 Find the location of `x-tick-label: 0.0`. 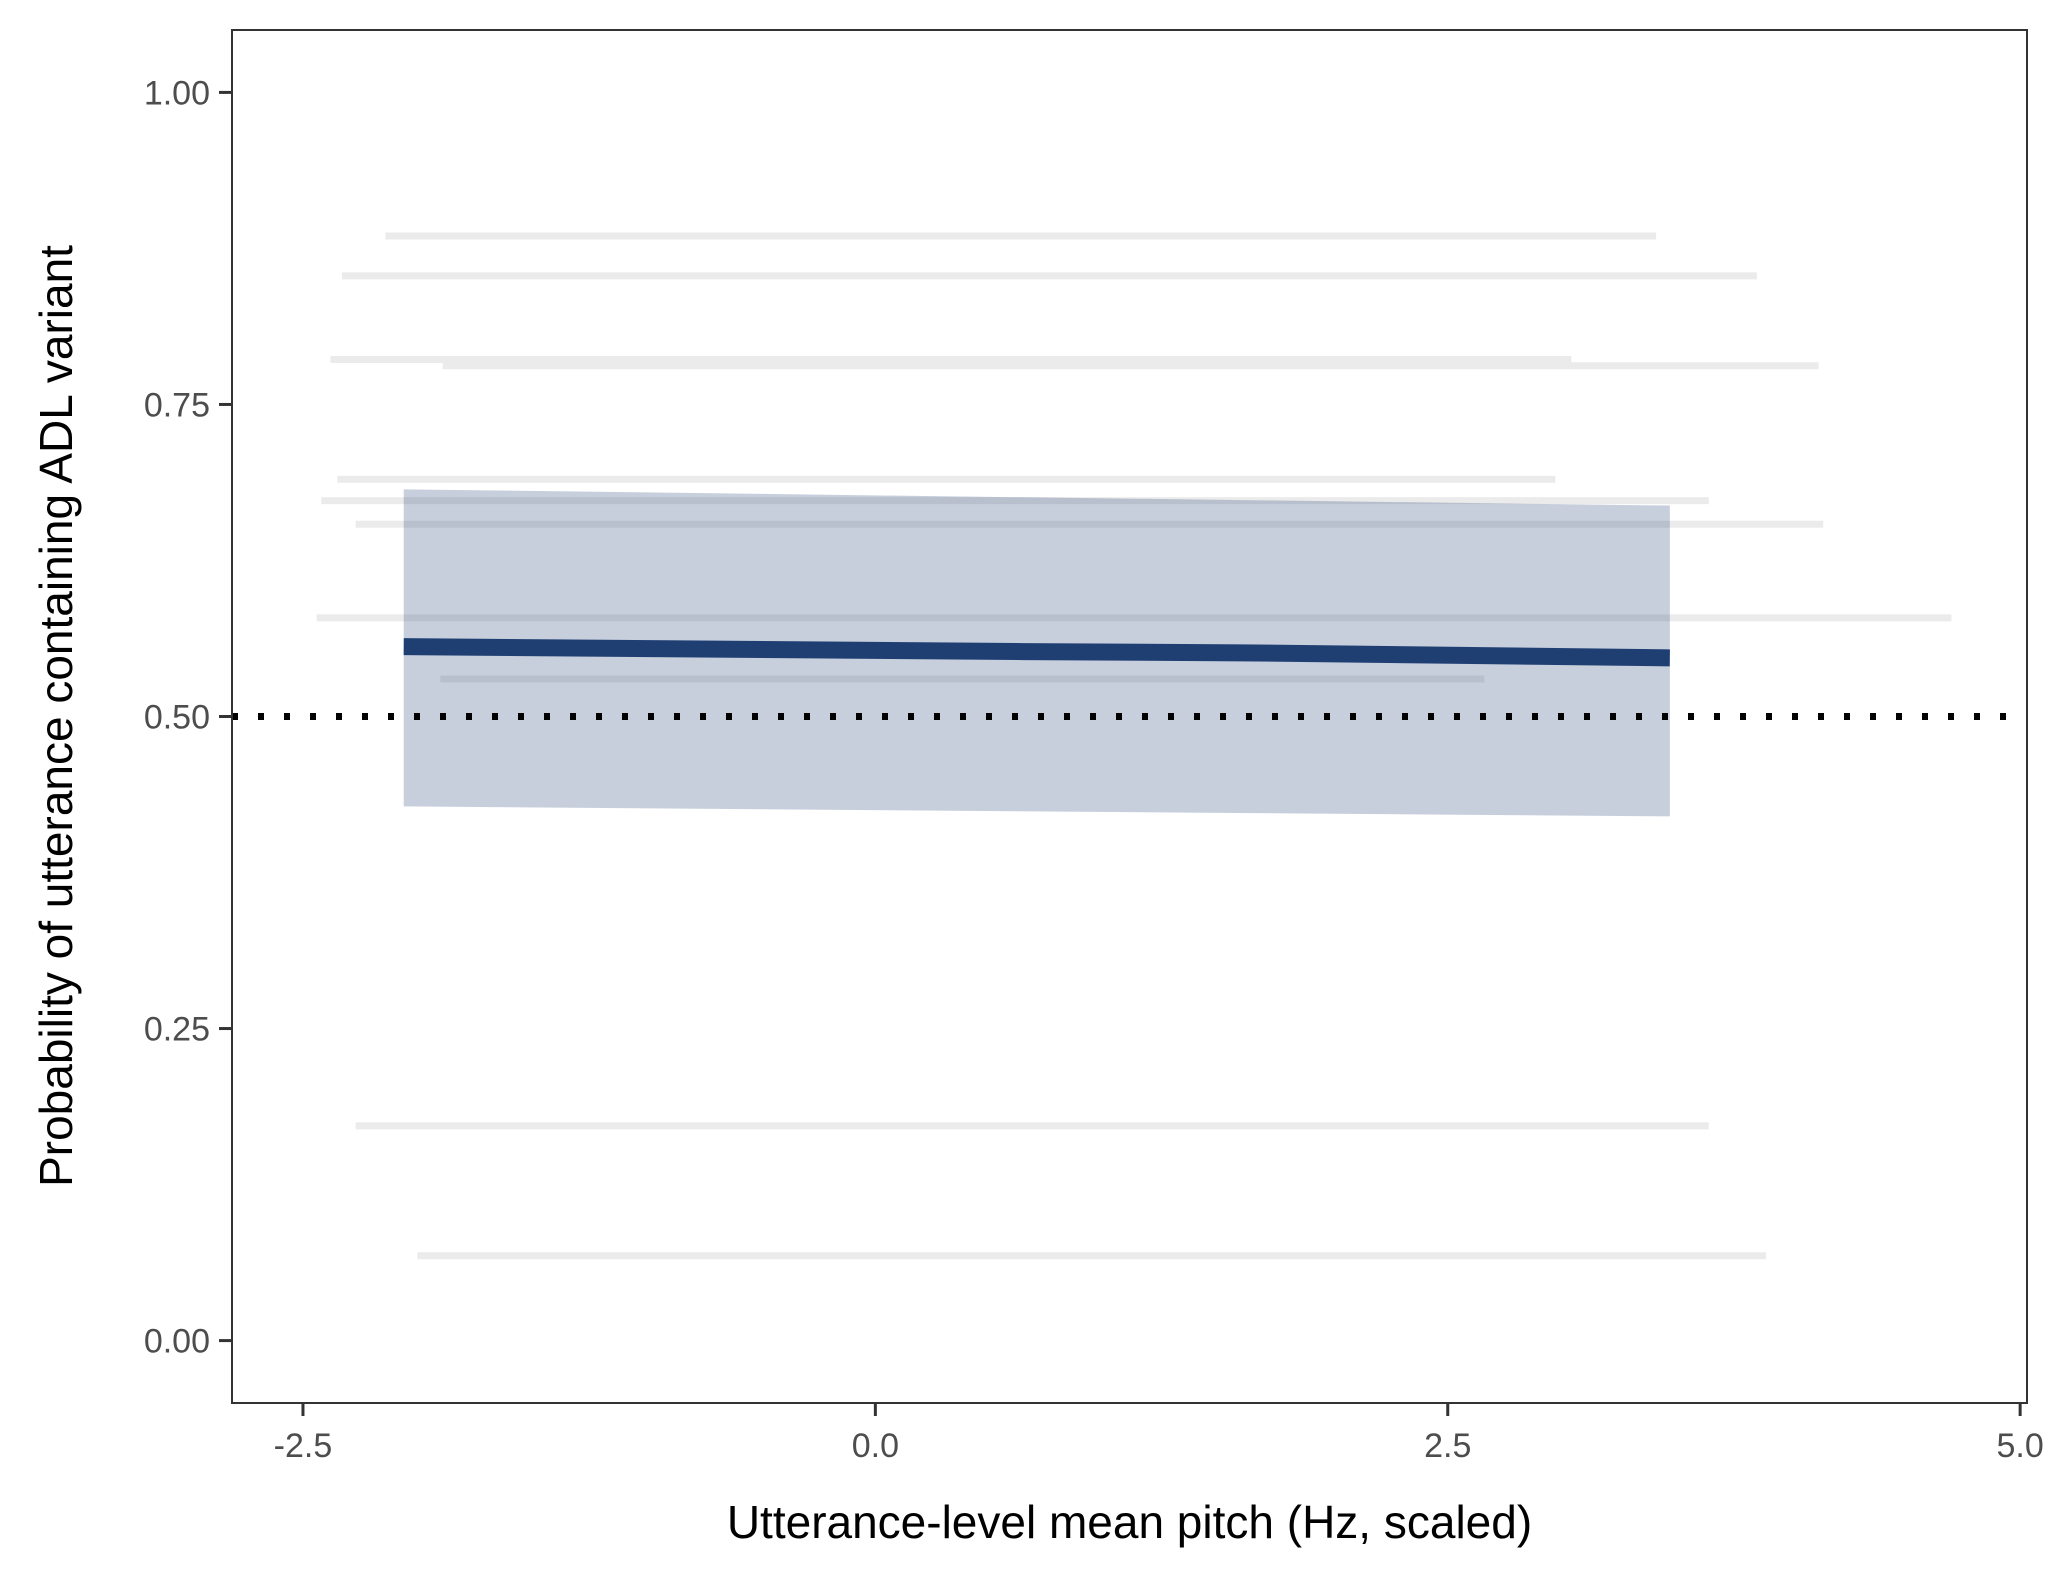

x-tick-label: 0.0 is located at coordinates (875, 1446).